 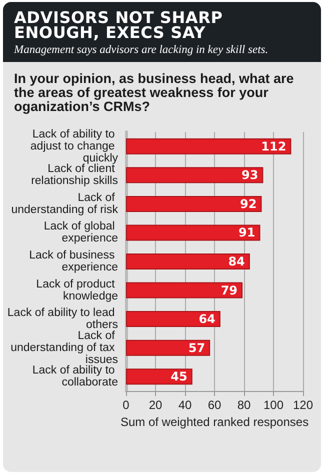 What do you see at coordinates (64, 204) in the screenshot?
I see `y-tick-label: Lack of understanding of risk` at bounding box center [64, 204].